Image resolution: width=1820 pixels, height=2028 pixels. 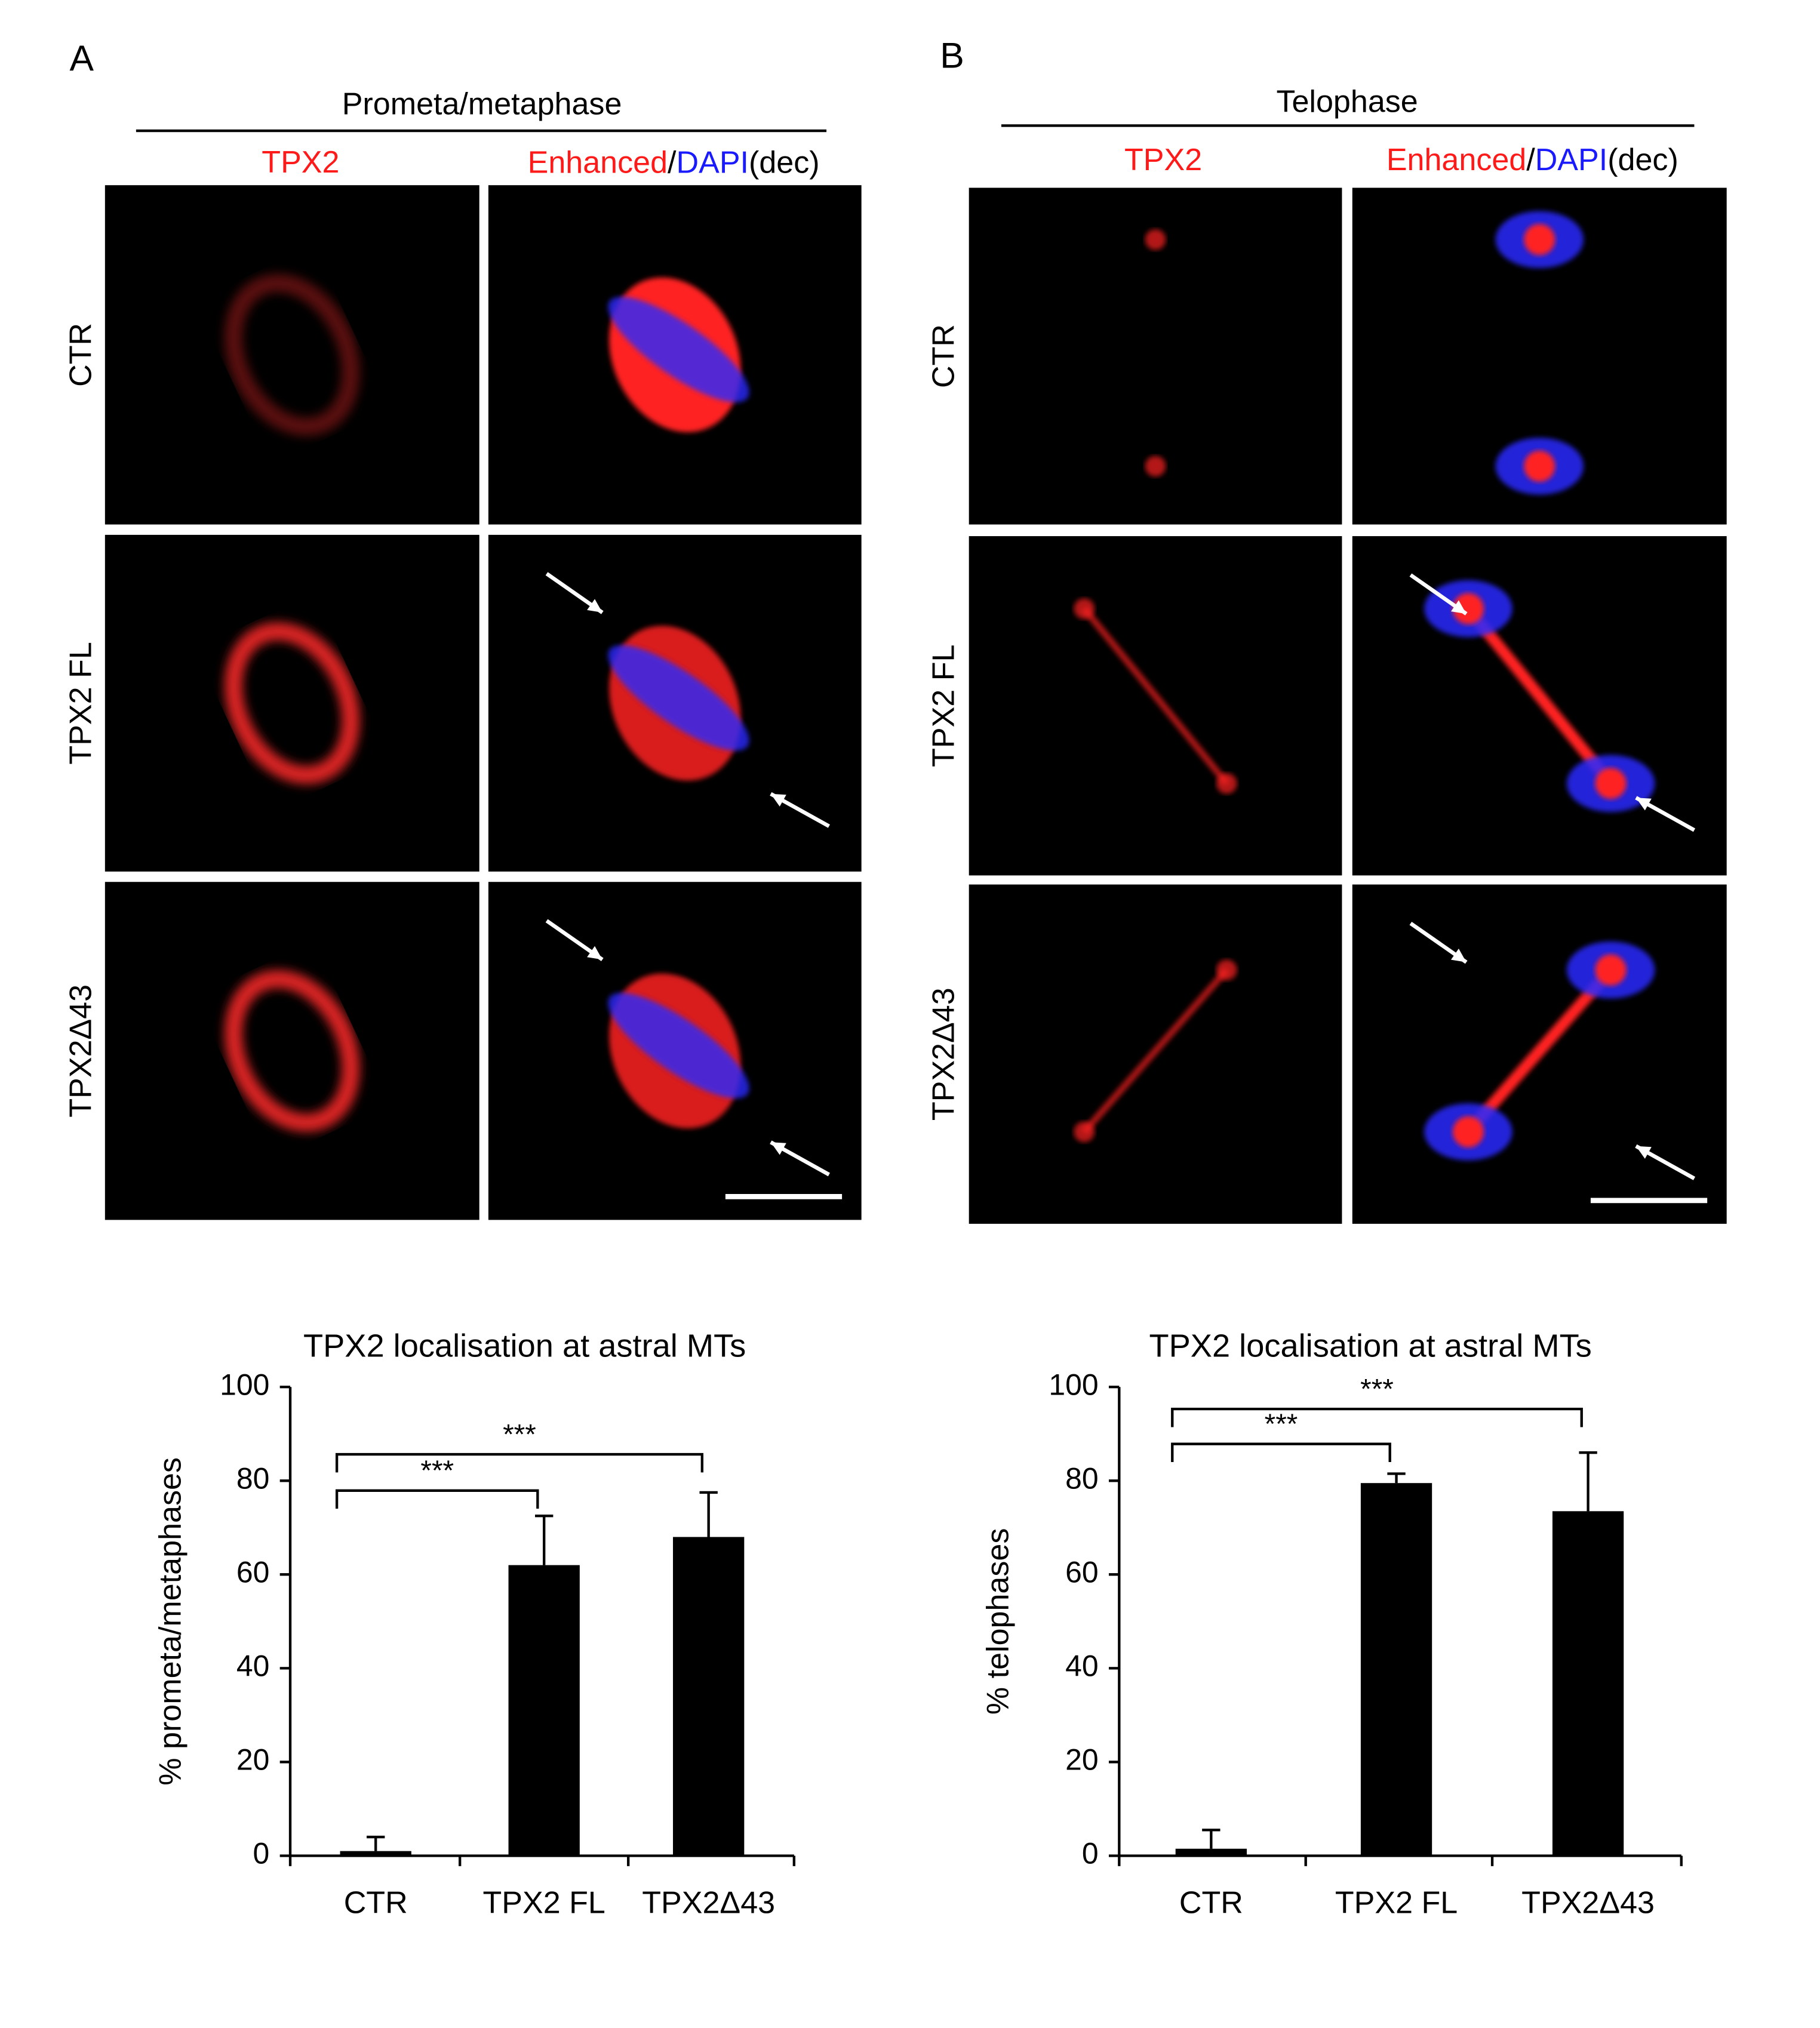 What do you see at coordinates (952, 56) in the screenshot?
I see `panel-letter: B` at bounding box center [952, 56].